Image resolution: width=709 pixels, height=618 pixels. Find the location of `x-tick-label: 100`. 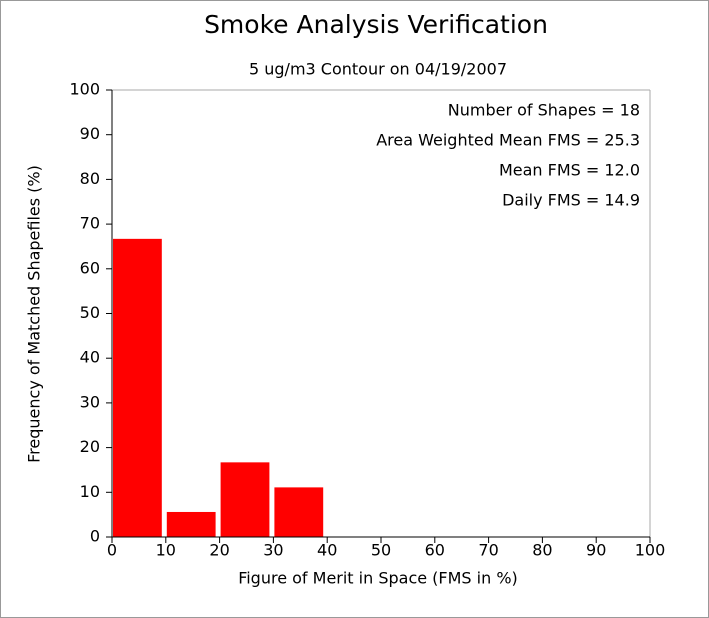

x-tick-label: 100 is located at coordinates (650, 550).